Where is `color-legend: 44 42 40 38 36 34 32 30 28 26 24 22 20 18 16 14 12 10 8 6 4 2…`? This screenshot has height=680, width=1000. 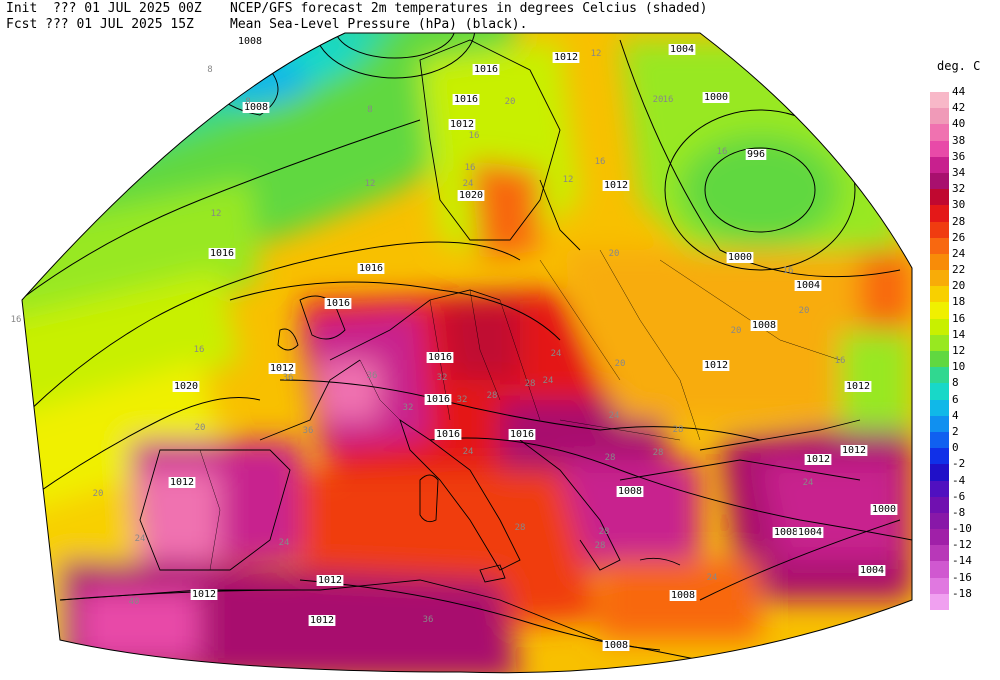
color-legend: 44 42 40 38 36 34 32 30 28 26 24 22 20 18 16 14 12 10 8 6 4 2… is located at coordinates (965, 348).